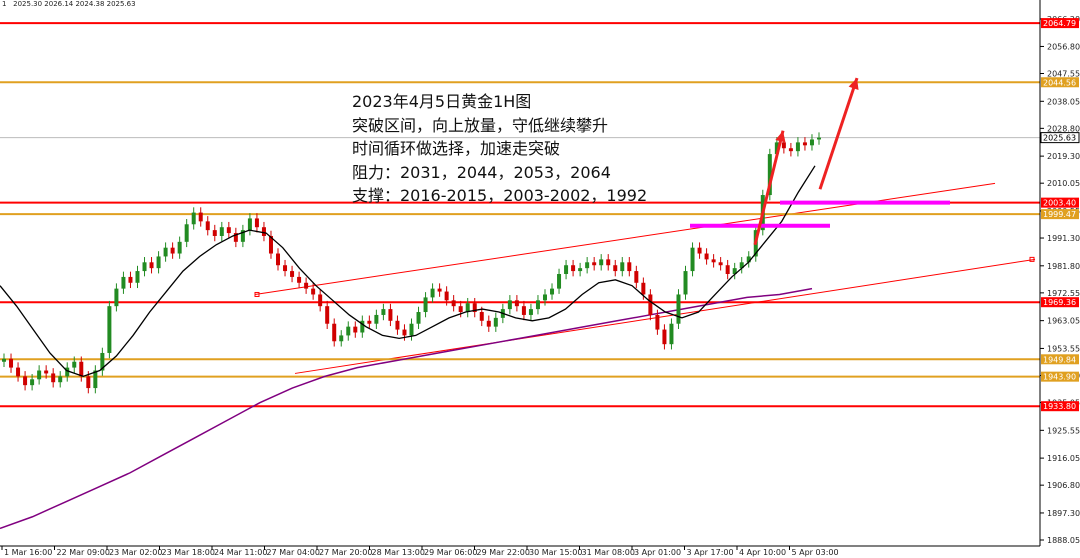 This screenshot has height=558, width=1080. Describe the element at coordinates (762, 552) in the screenshot. I see `time-tick-label: 4 Apr 10:00` at that location.